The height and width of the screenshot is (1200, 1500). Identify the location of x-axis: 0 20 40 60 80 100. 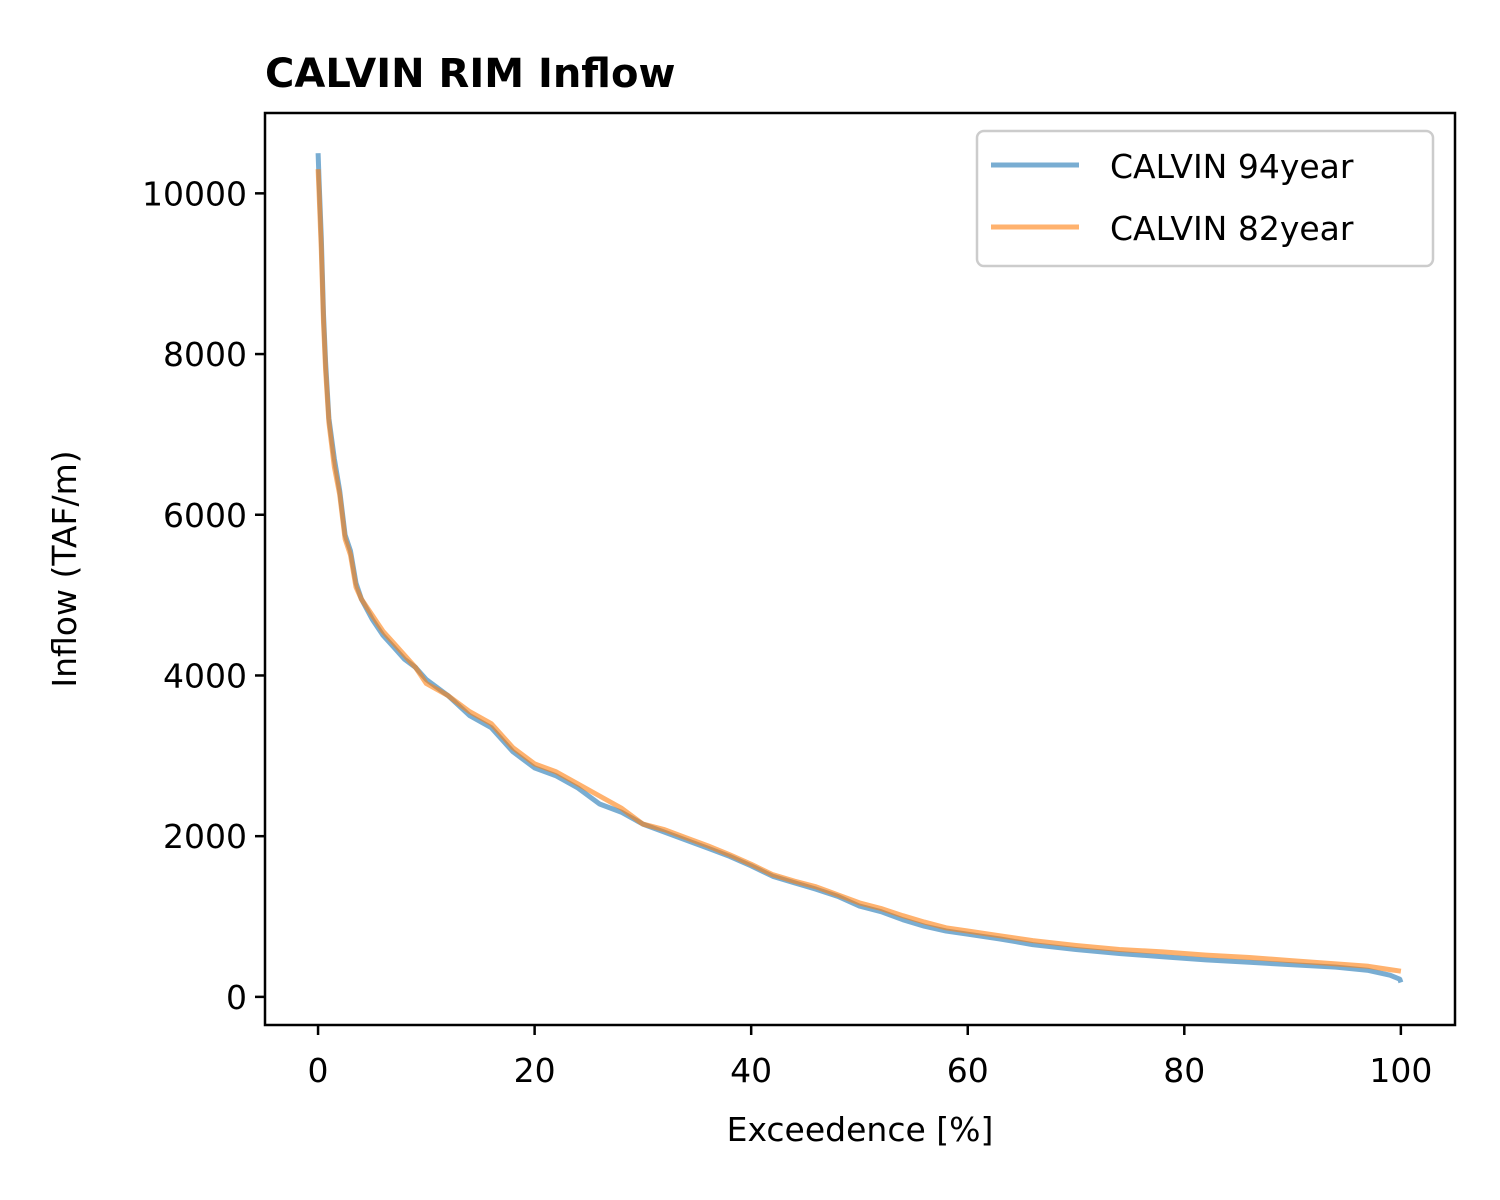
(870, 1057).